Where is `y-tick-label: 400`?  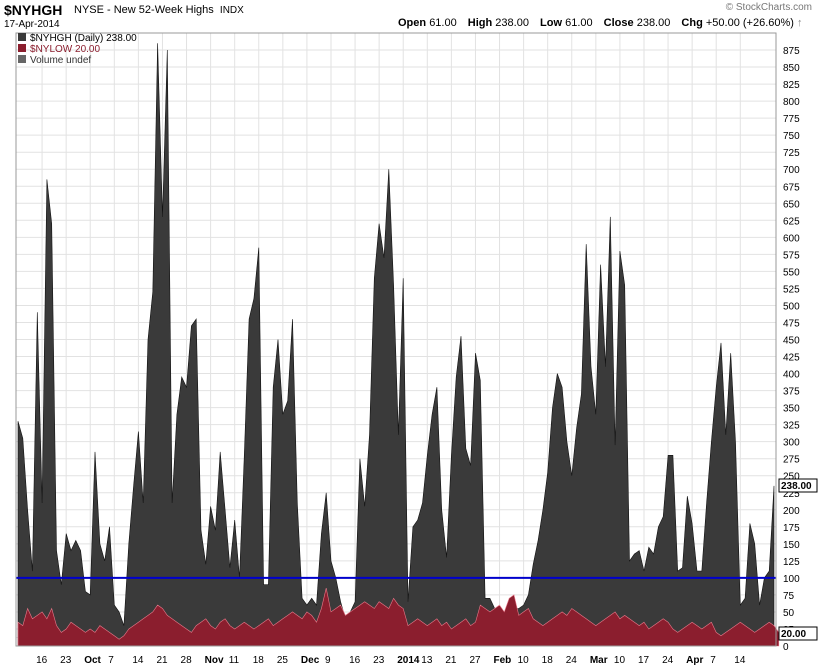 y-tick-label: 400 is located at coordinates (791, 375).